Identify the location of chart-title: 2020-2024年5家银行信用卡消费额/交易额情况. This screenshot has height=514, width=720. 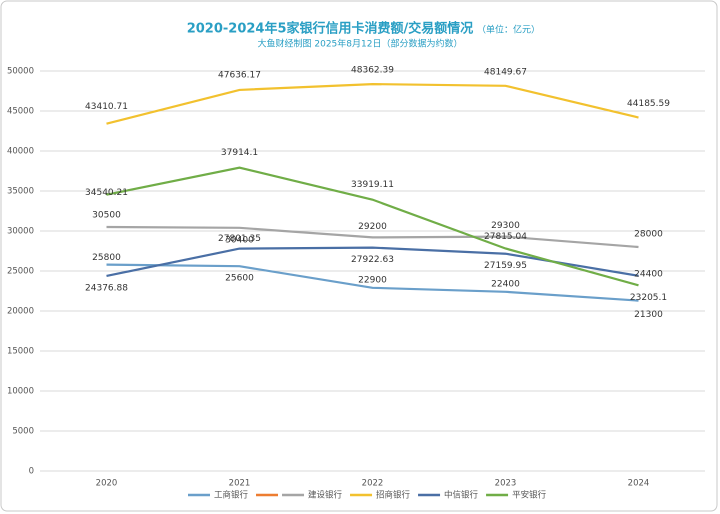
(330, 29).